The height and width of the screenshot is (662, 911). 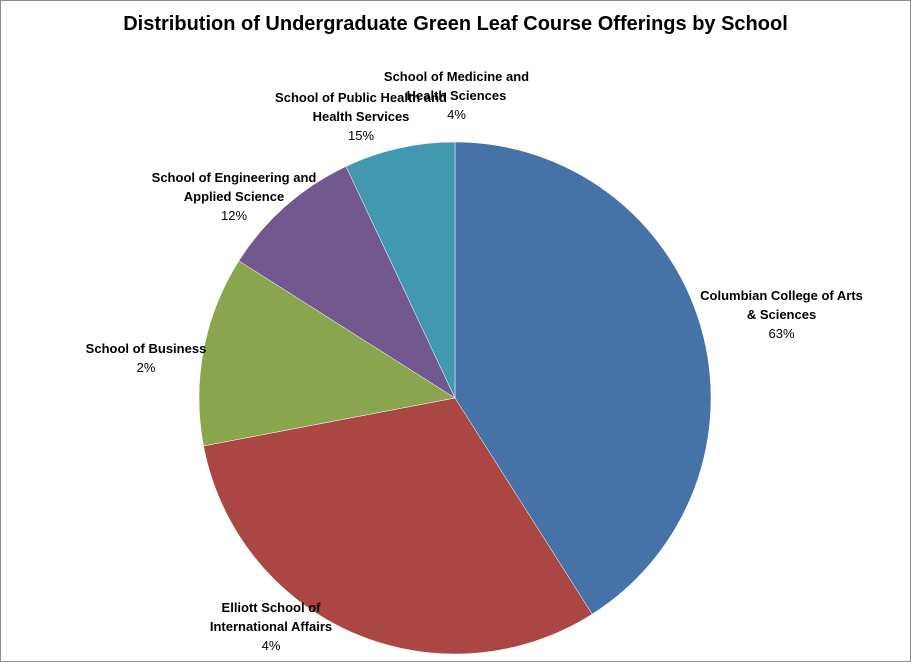 What do you see at coordinates (781, 305) in the screenshot?
I see `slice-name-columbian: Columbian College of Arts & Sciences` at bounding box center [781, 305].